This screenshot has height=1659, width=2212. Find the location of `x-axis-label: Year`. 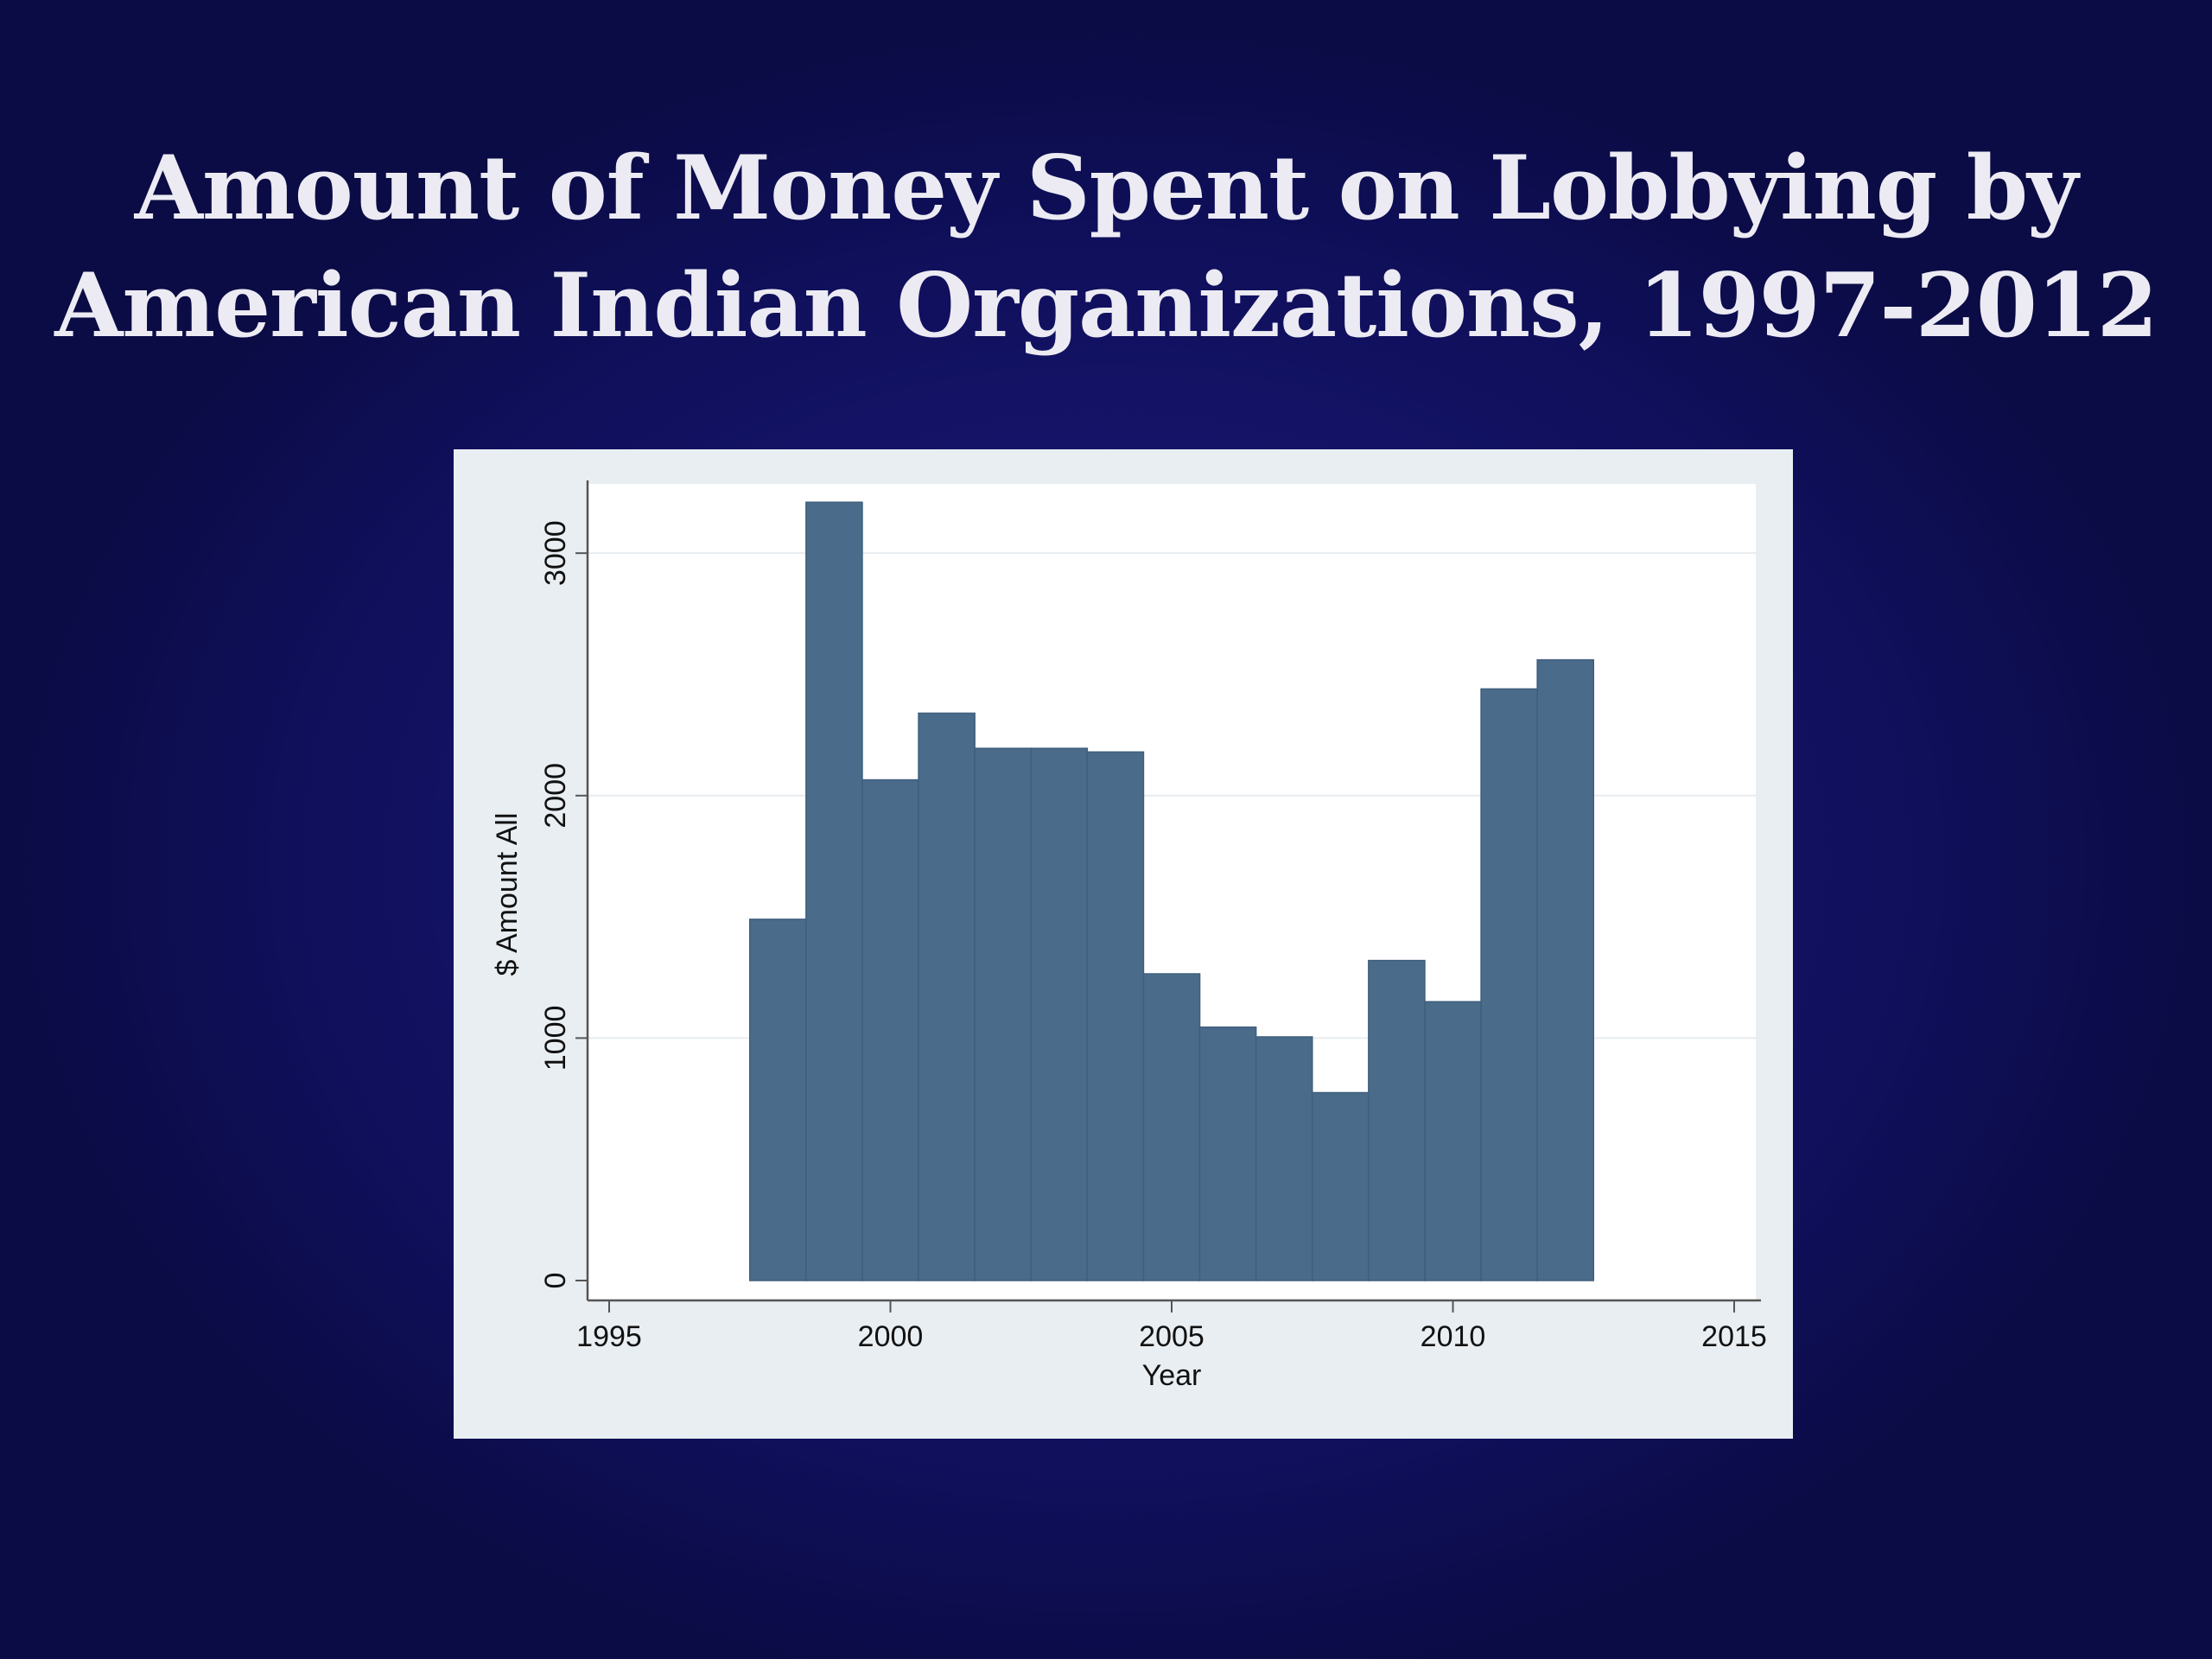

x-axis-label: Year is located at coordinates (1172, 1375).